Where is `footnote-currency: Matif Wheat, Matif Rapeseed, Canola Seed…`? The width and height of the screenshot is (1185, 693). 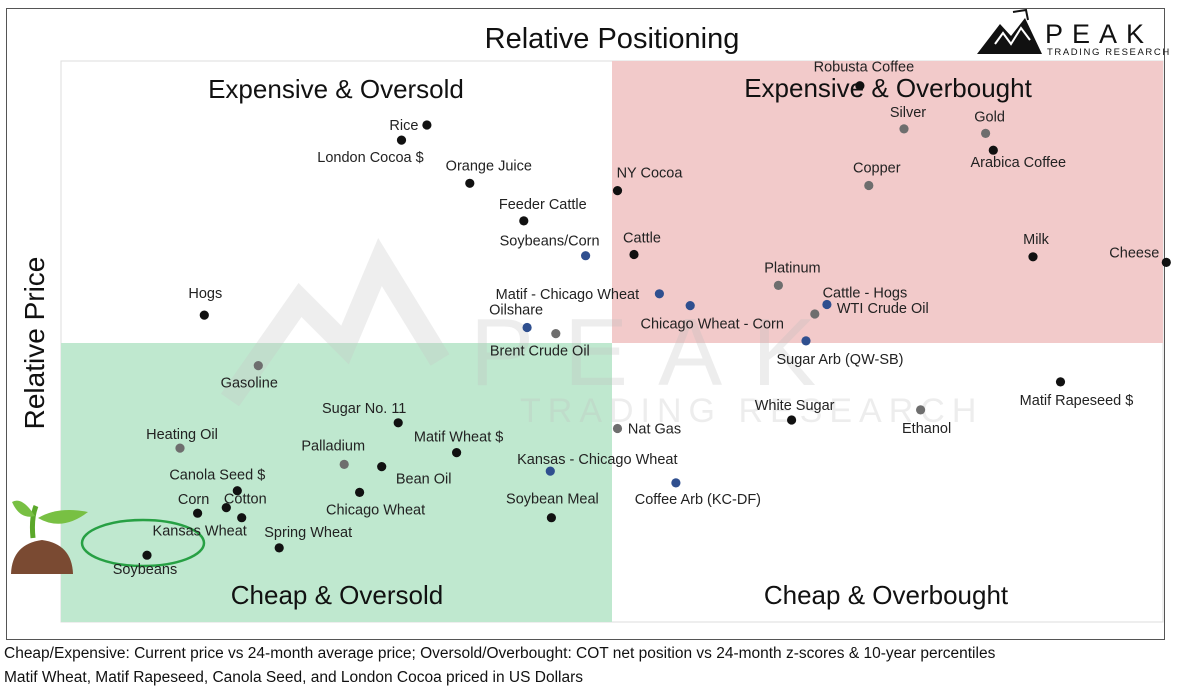 footnote-currency: Matif Wheat, Matif Rapeseed, Canola Seed… is located at coordinates (293, 677).